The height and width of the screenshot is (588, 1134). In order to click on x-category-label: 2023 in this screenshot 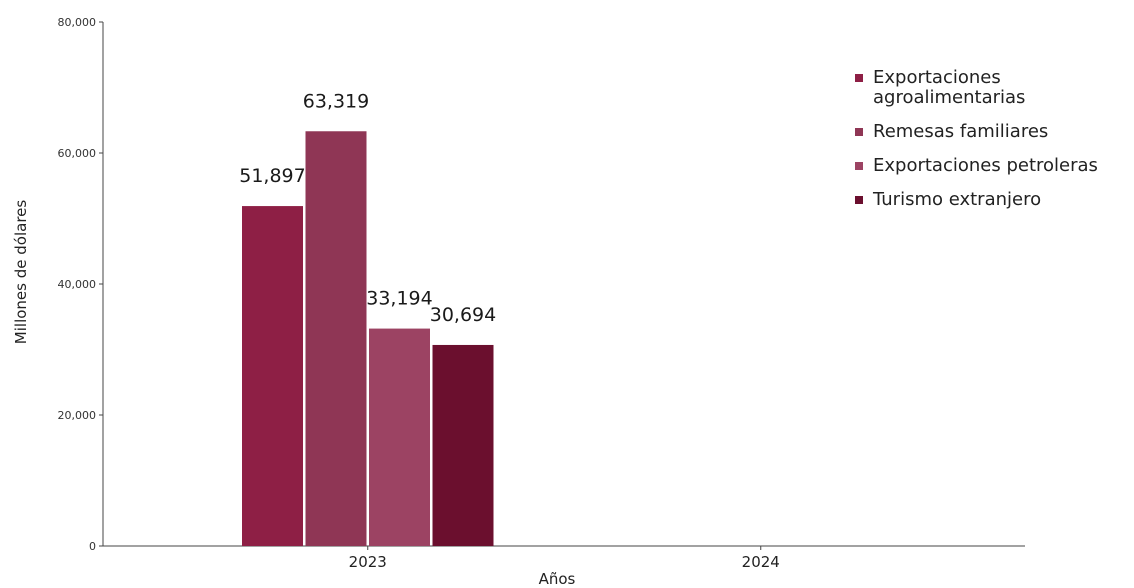, I will do `click(368, 562)`.